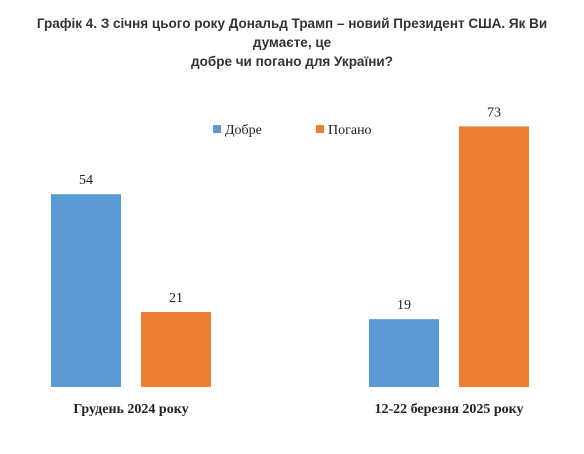 This screenshot has width=584, height=454. Describe the element at coordinates (448, 409) in the screenshot. I see `category-label-2: 12-22 березня 2025 року` at that location.